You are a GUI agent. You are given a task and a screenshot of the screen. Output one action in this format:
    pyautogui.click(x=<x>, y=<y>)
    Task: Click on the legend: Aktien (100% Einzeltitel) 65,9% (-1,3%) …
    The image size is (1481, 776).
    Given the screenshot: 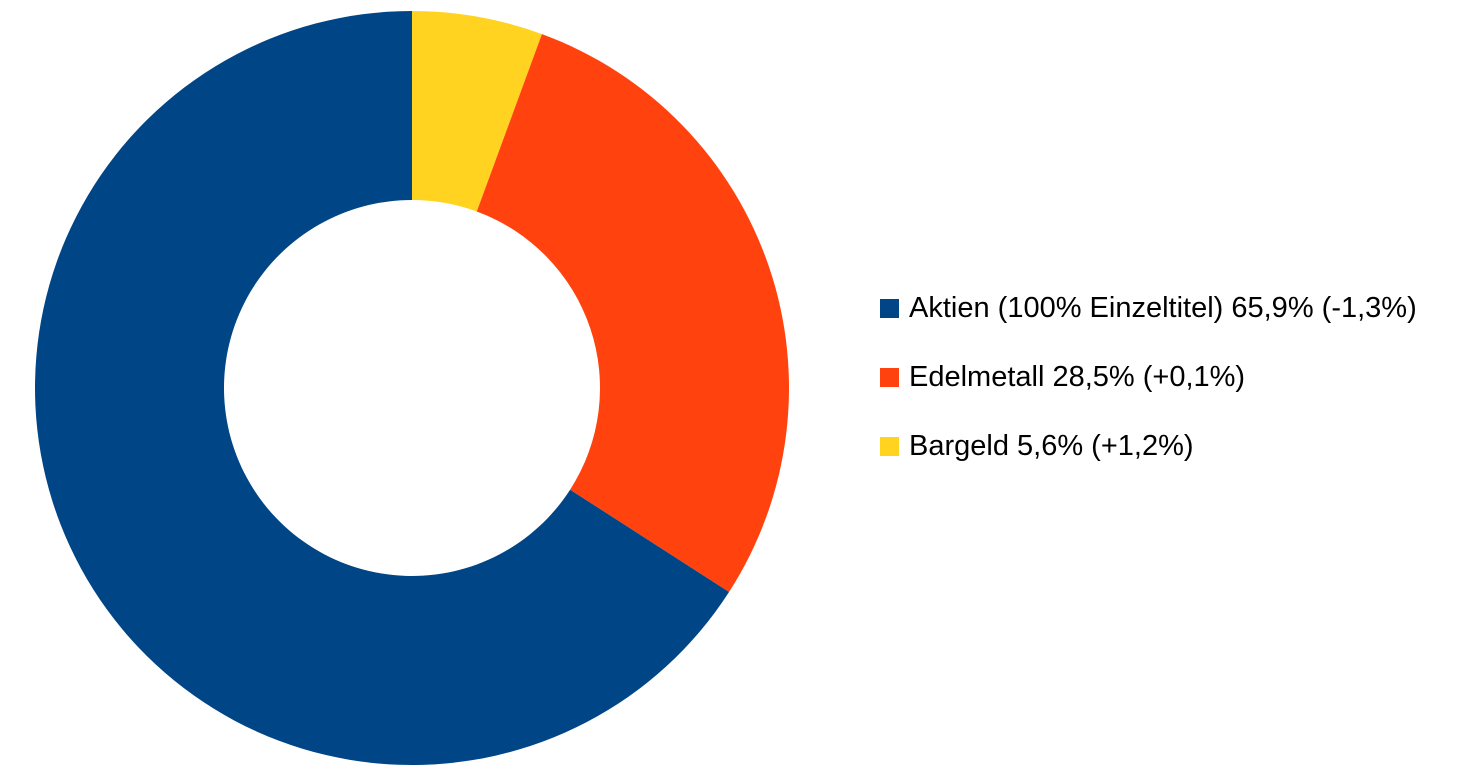 What is the action you would take?
    pyautogui.click(x=1177, y=389)
    